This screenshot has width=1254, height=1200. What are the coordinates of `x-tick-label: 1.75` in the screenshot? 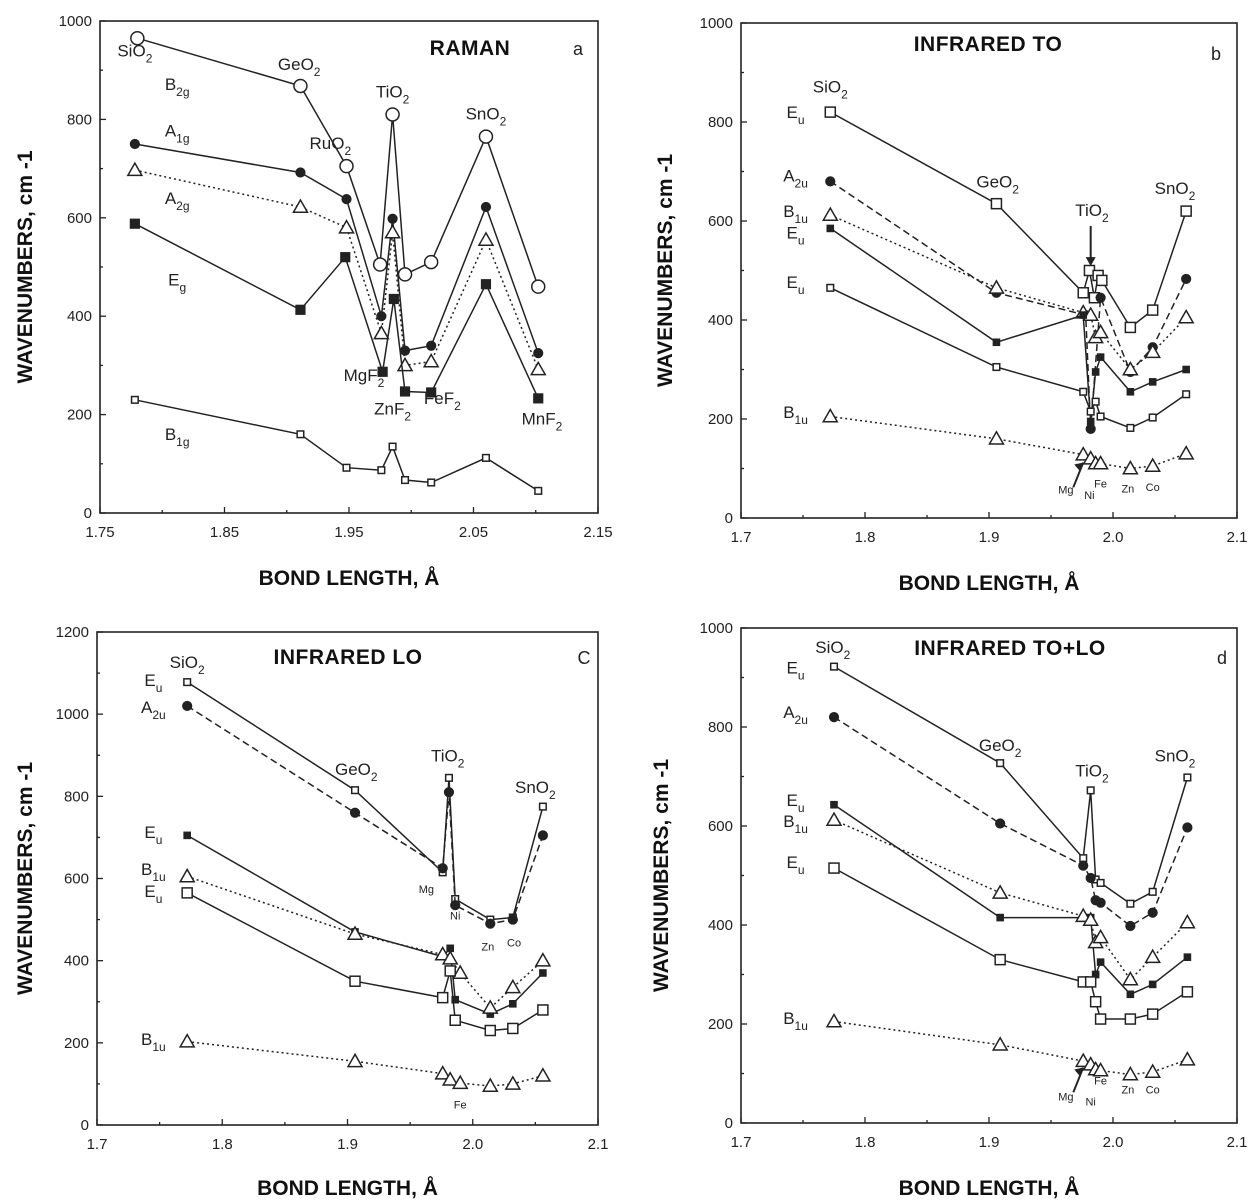 It's located at (99, 532).